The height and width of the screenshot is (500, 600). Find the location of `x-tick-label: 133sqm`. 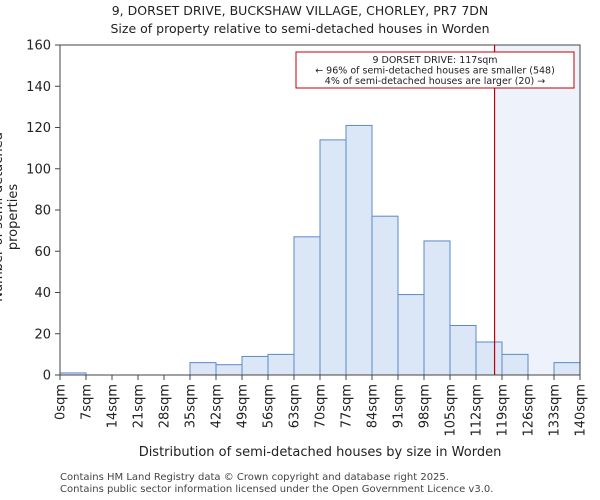

x-tick-label: 133sqm is located at coordinates (555, 410).